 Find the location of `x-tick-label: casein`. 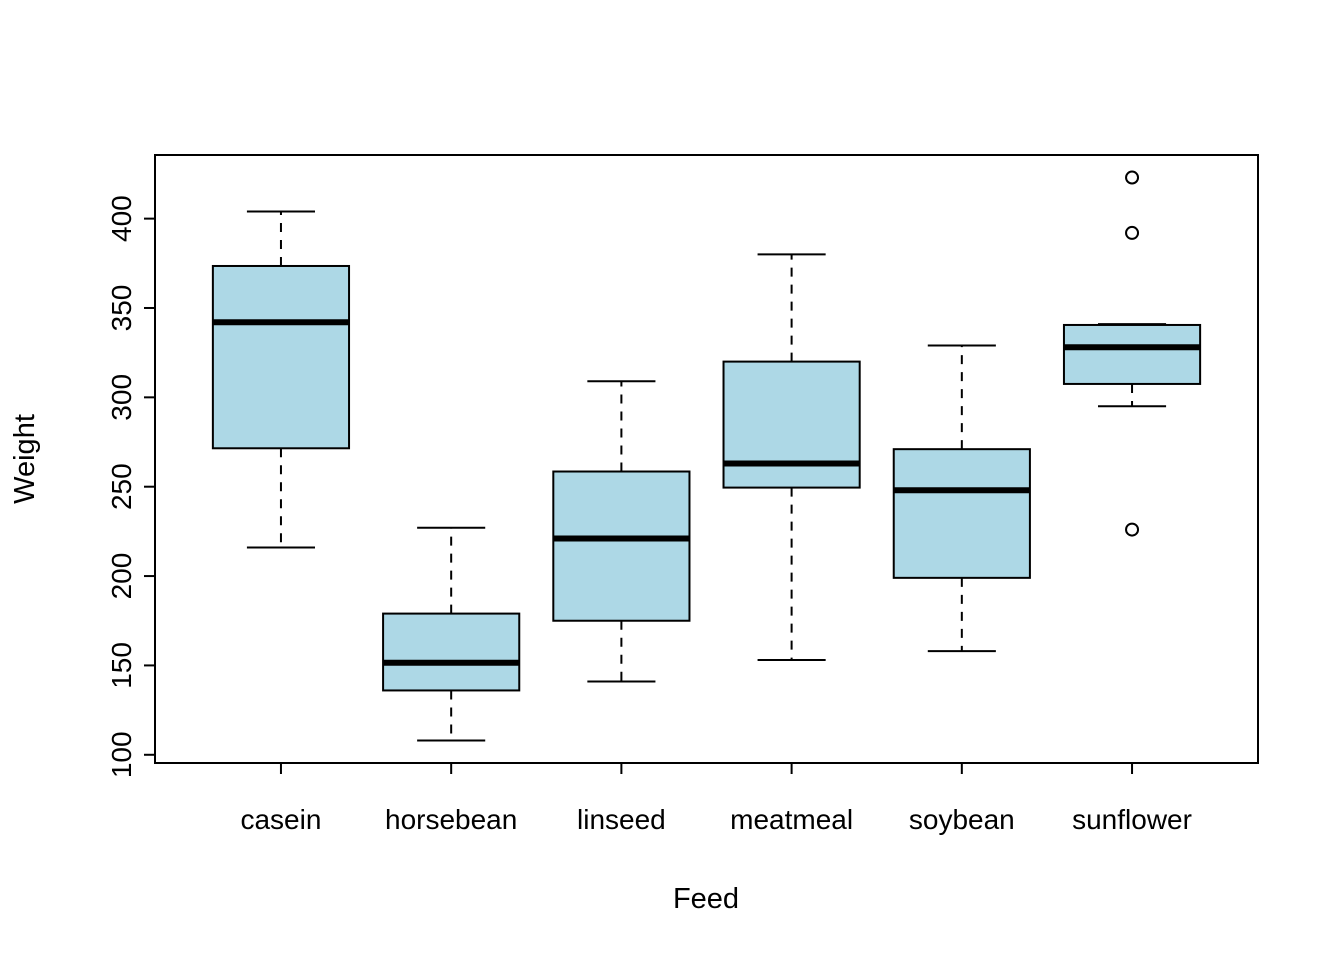

x-tick-label: casein is located at coordinates (280, 819).